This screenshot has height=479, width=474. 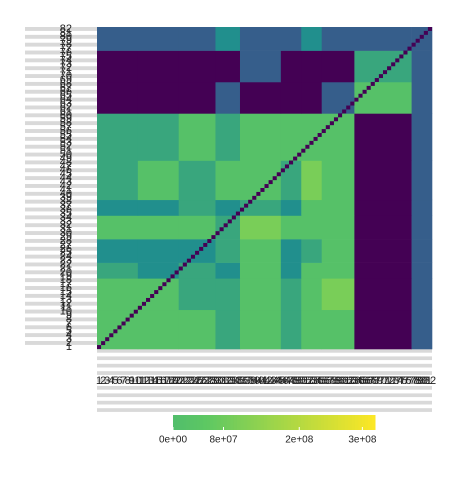 I want to click on y-tick-label: 50, so click(x=66, y=155).